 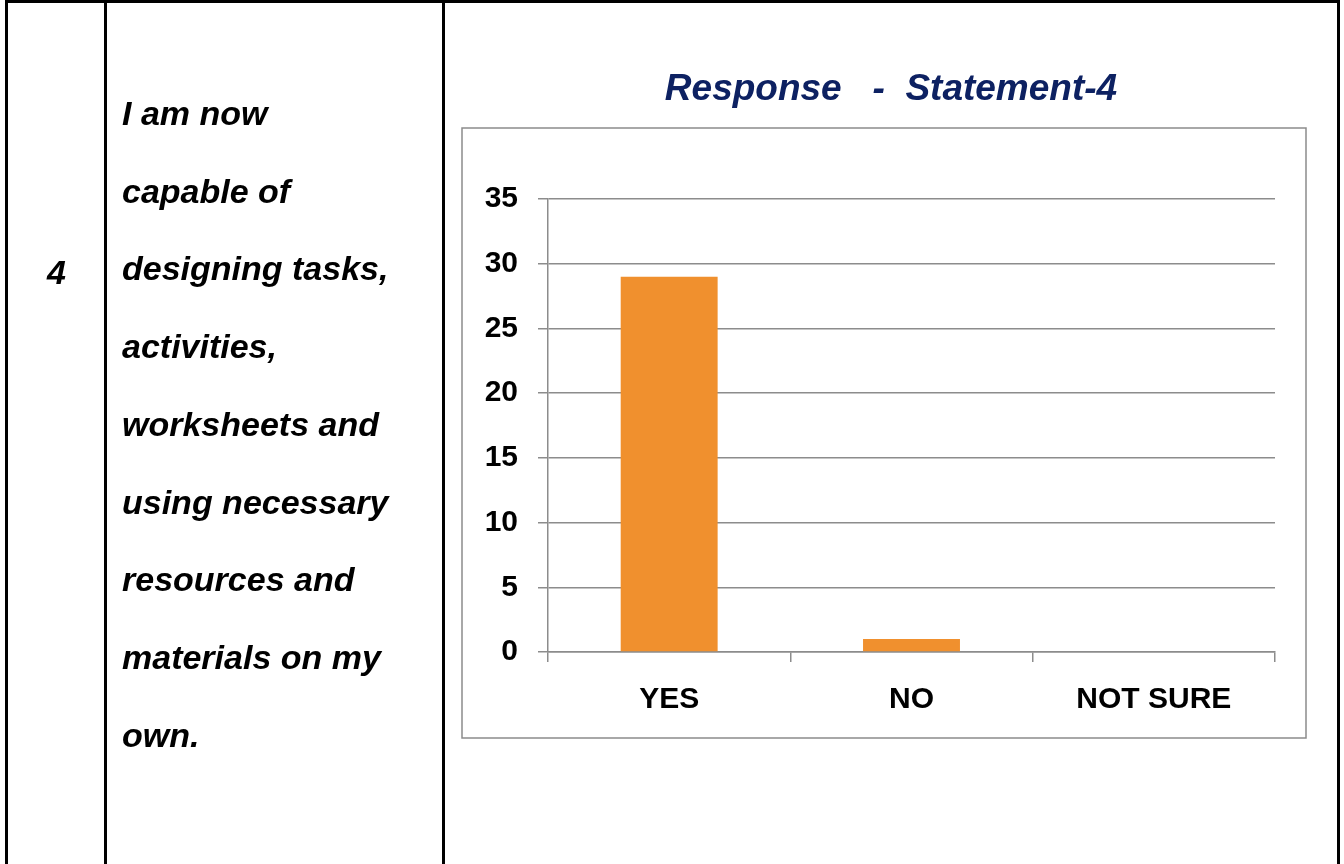 What do you see at coordinates (1154, 698) in the screenshot?
I see `x-tick-label: NOT SURE` at bounding box center [1154, 698].